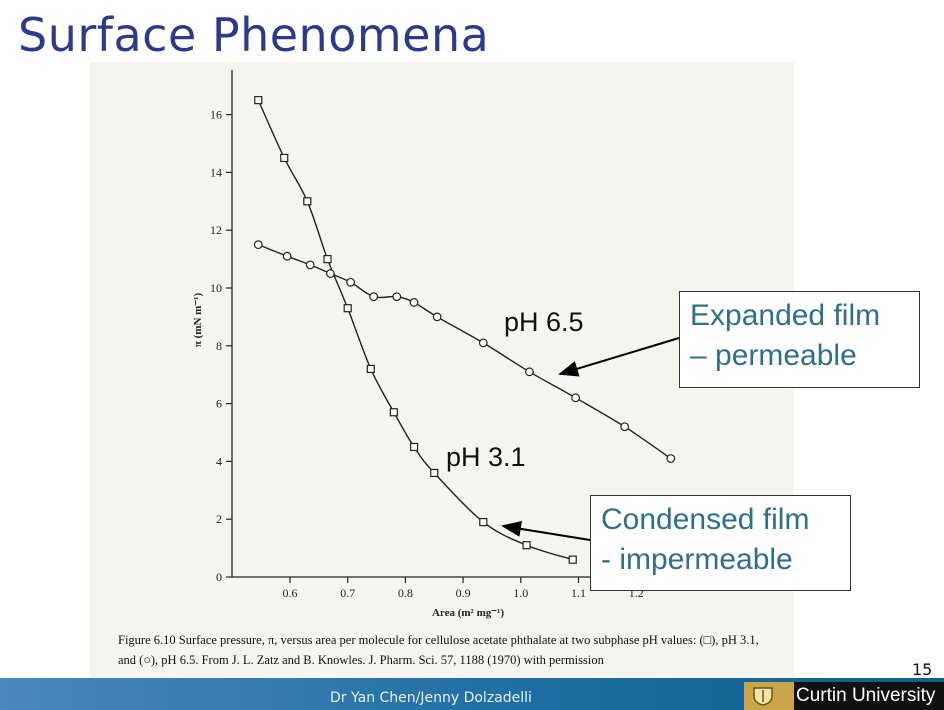 Image resolution: width=944 pixels, height=710 pixels. I want to click on brand-name: Curtin University, so click(869, 696).